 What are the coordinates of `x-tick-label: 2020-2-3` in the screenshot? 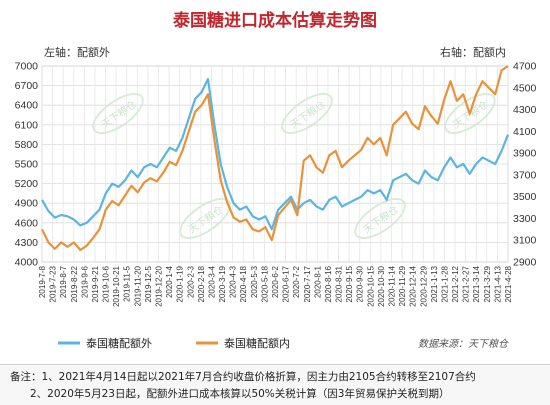 It's located at (190, 281).